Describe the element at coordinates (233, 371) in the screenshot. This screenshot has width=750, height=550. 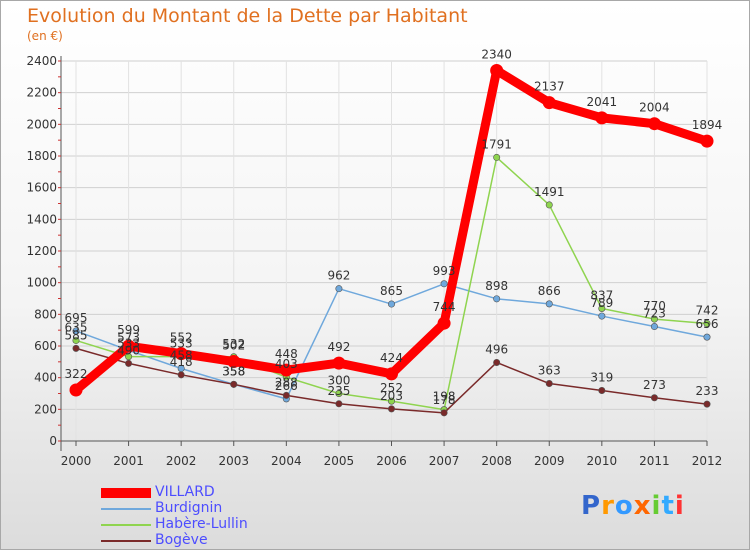
I see `data-label: 358` at that location.